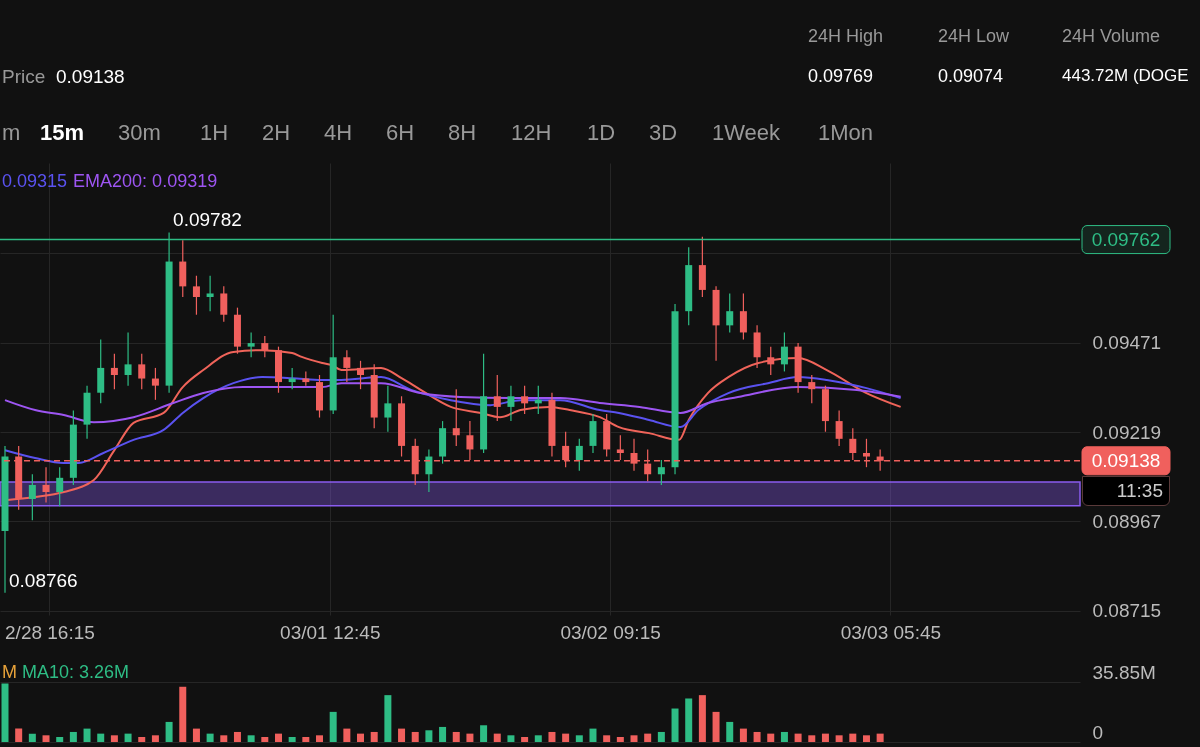  Describe the element at coordinates (76, 672) in the screenshot. I see `text: MA10: 3.26M` at that location.